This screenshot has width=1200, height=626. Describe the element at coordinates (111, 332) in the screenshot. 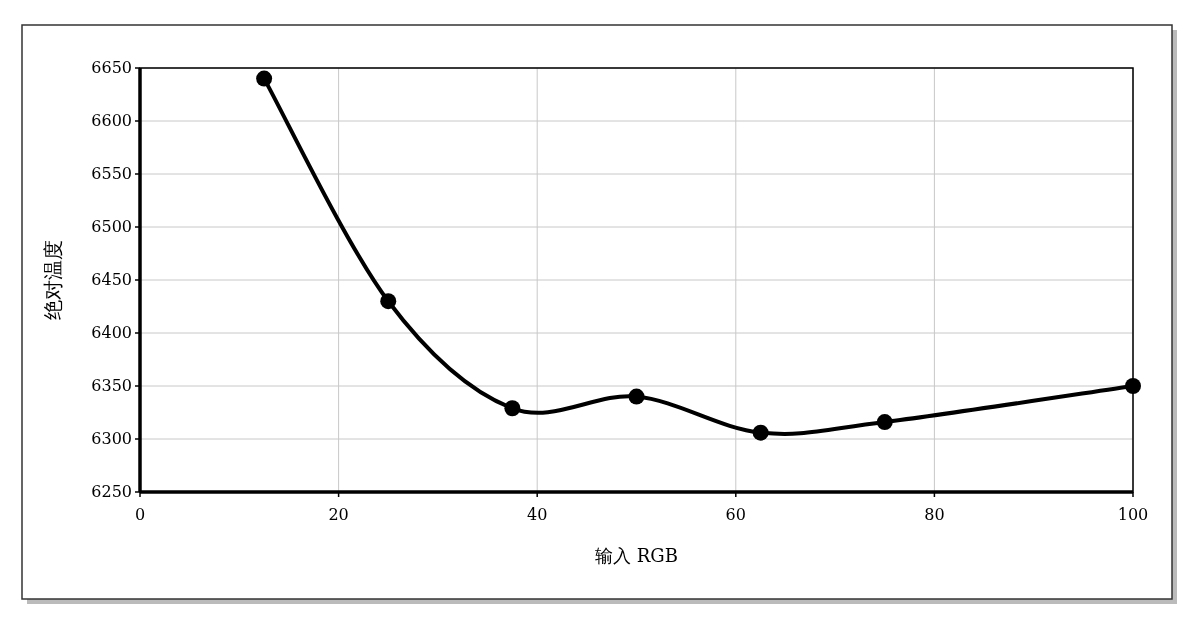

I see `y-tick-label: 6400` at that location.